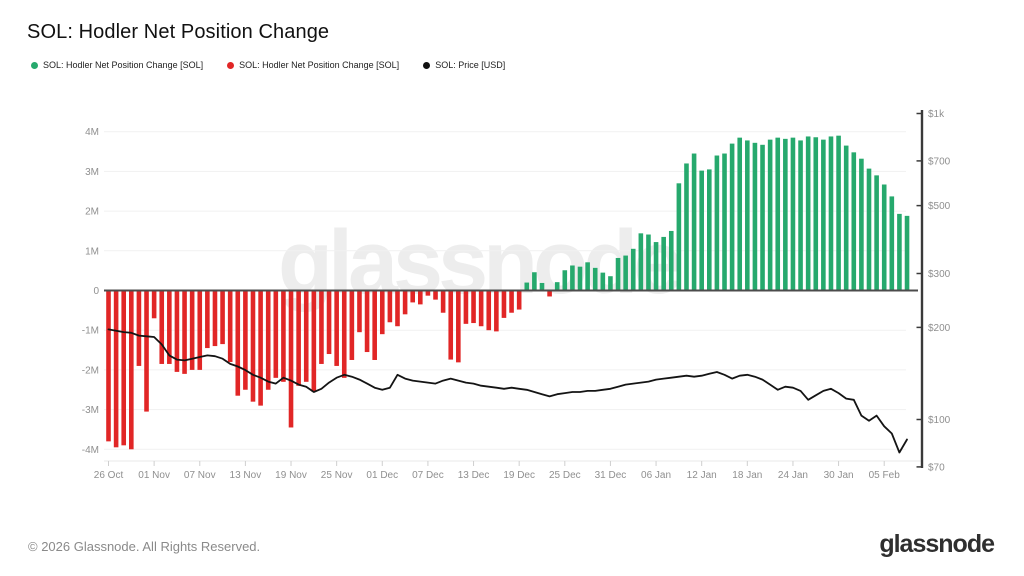 The height and width of the screenshot is (576, 1024). I want to click on left-axis-label: -4M, so click(90, 450).